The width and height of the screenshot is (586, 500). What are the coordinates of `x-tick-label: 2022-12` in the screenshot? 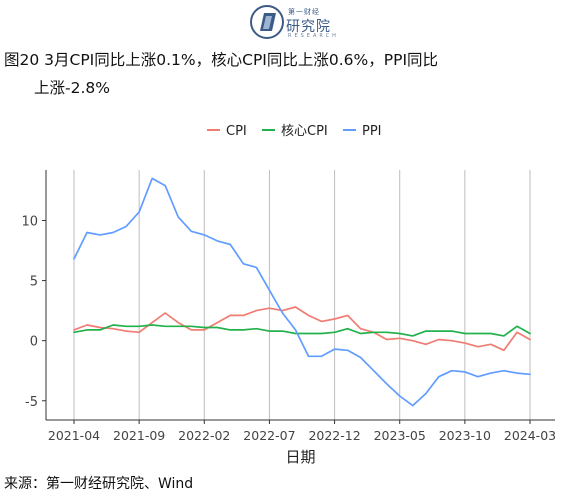 It's located at (334, 435).